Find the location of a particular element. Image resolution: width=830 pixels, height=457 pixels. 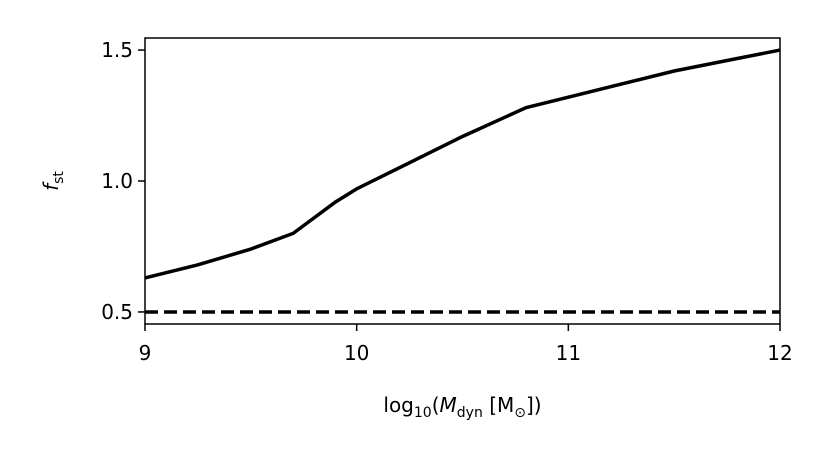

x-axis-label-part: ⊙ is located at coordinates (520, 413).